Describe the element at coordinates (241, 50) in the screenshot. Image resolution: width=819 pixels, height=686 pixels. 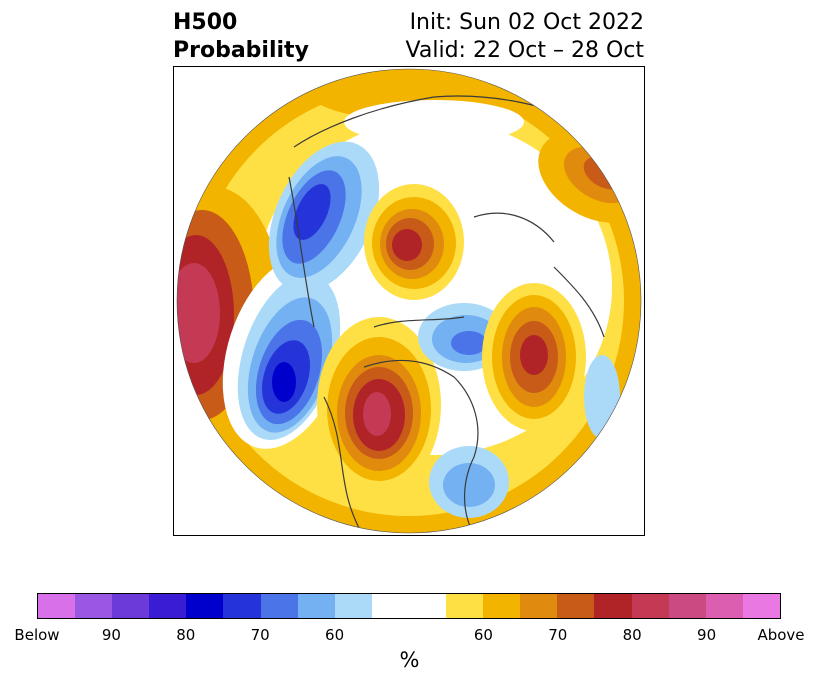
I see `title-product: Probability` at that location.